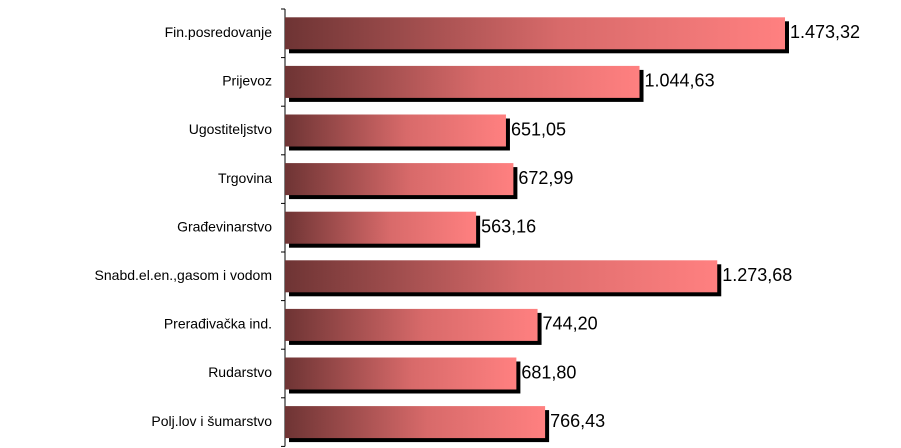 The width and height of the screenshot is (901, 448). I want to click on category-label: Trgovina, so click(245, 178).